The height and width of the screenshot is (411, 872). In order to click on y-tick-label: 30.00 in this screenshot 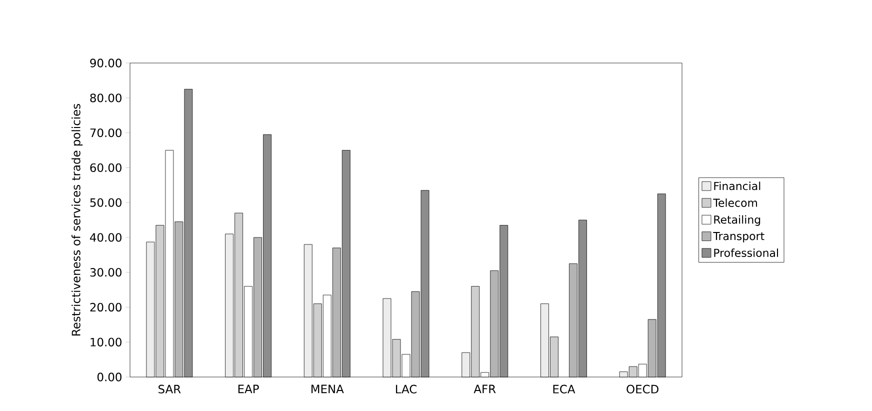, I will do `click(106, 272)`.